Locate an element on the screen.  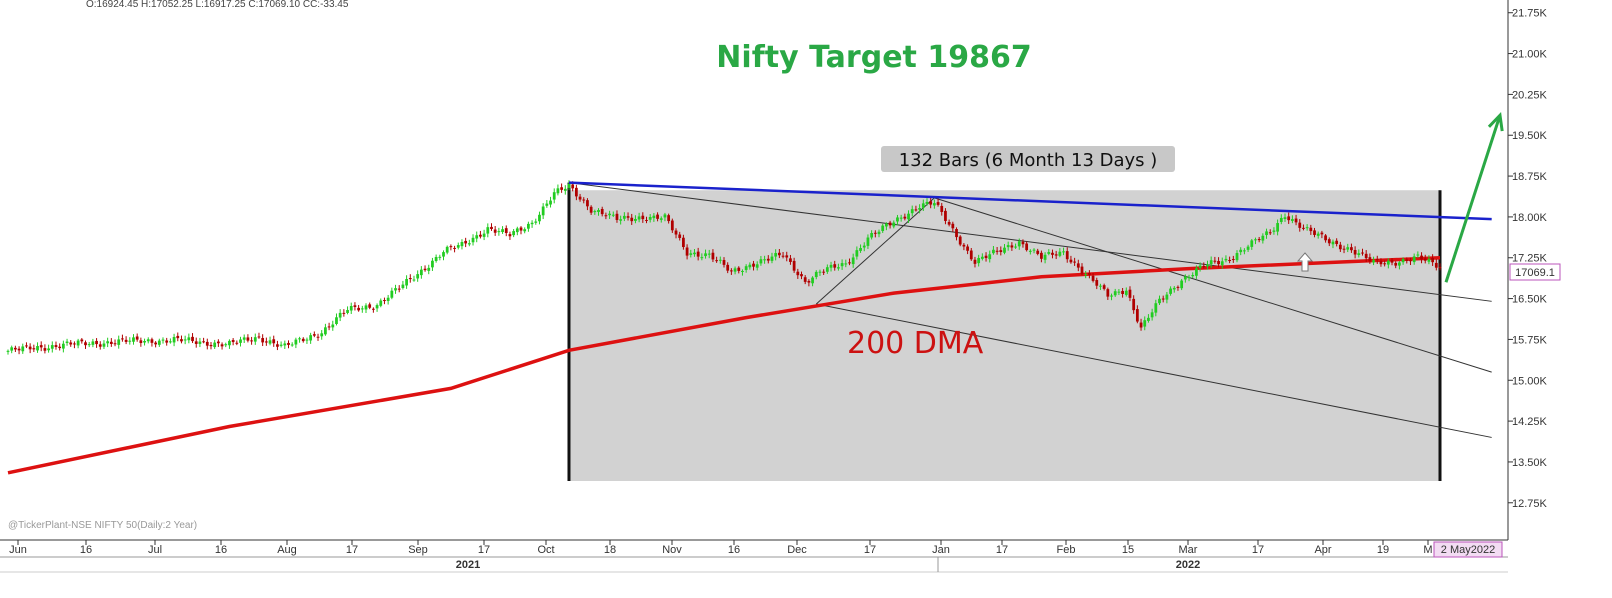
year-label: 2022 is located at coordinates (1188, 565).